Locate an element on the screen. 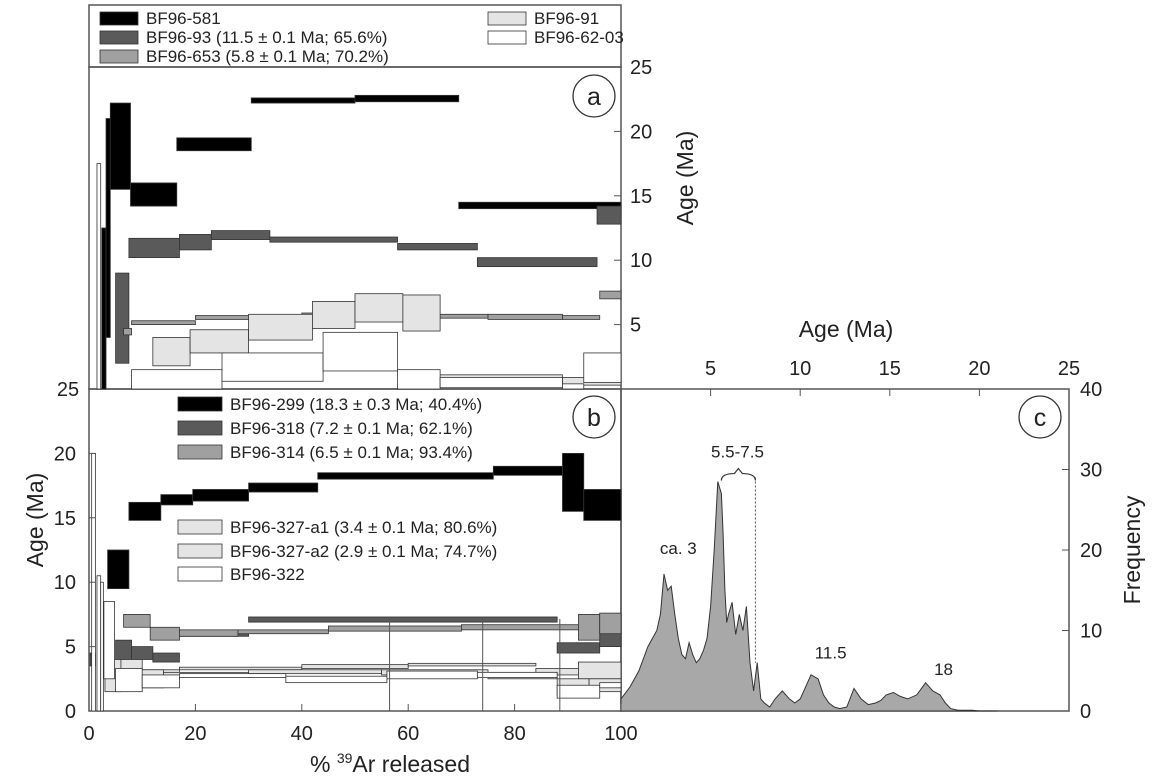  c-annotation-0: ca. 3 is located at coordinates (678, 548).